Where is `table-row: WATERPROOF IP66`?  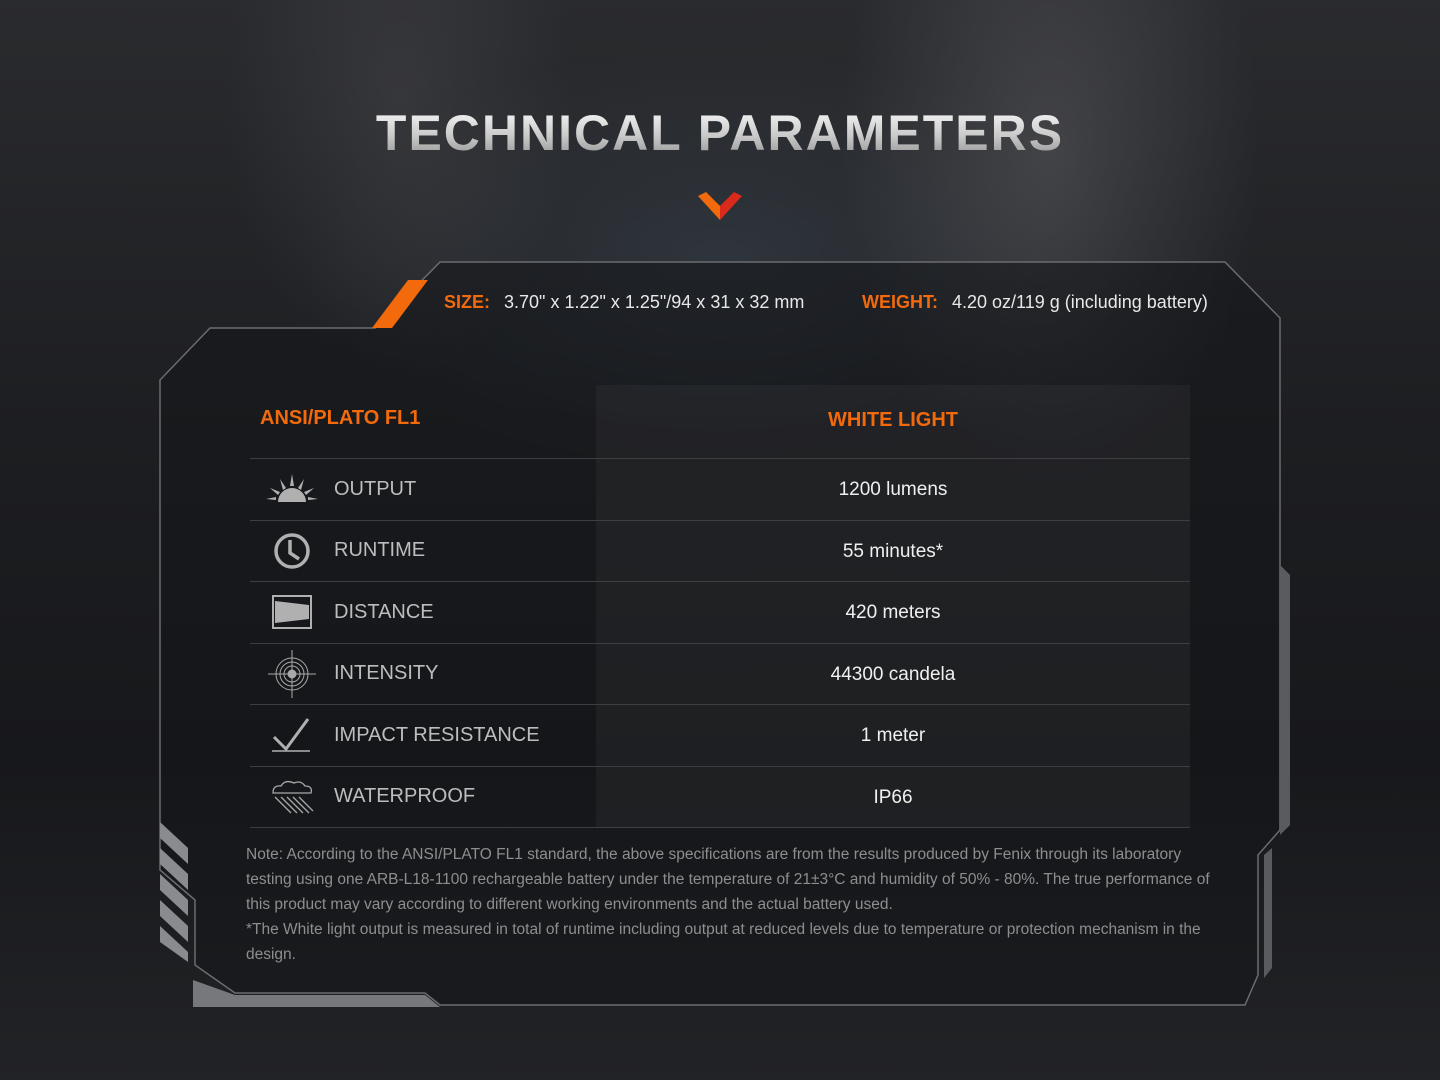
table-row: WATERPROOF IP66 is located at coordinates (720, 797).